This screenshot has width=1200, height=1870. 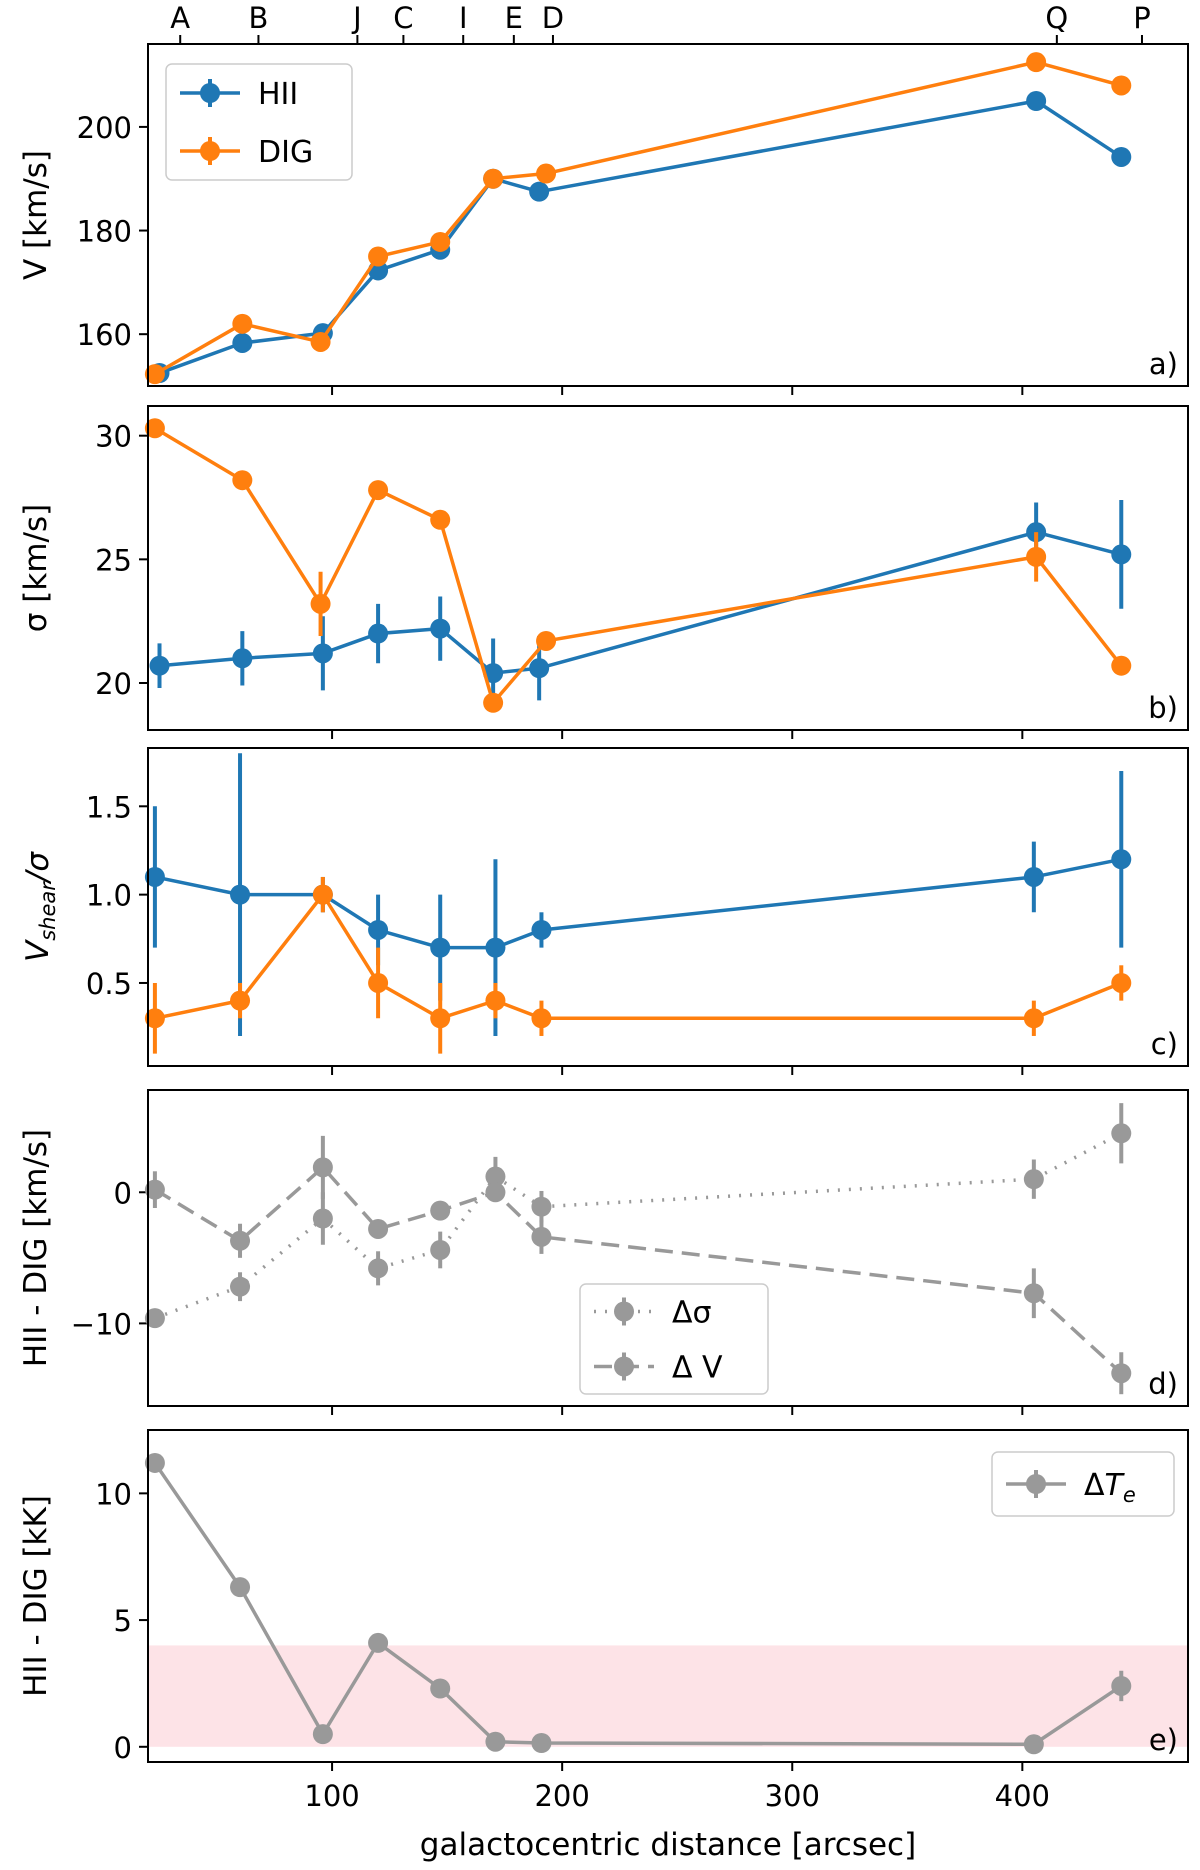 I want to click on top-tick-label: Q, so click(x=1056, y=18).